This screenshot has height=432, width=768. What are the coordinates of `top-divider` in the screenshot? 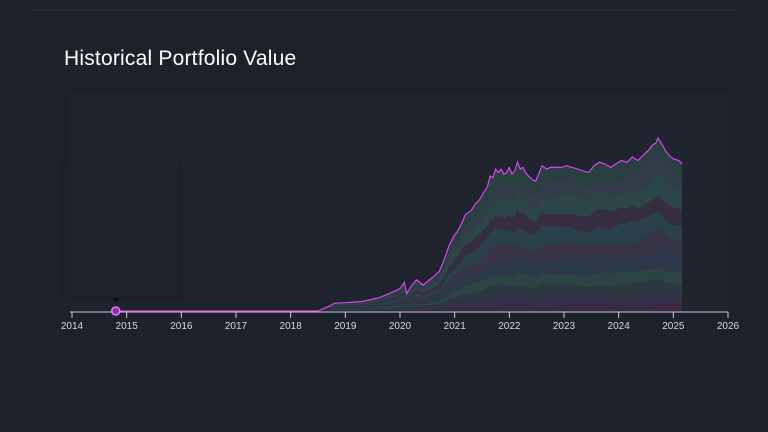 It's located at (385, 10).